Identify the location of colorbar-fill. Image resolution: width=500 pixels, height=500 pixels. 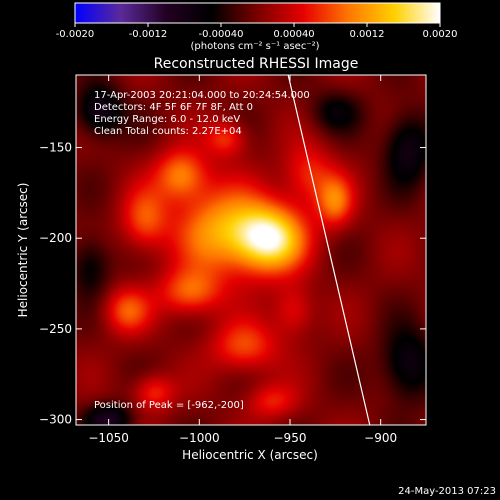
(257, 13).